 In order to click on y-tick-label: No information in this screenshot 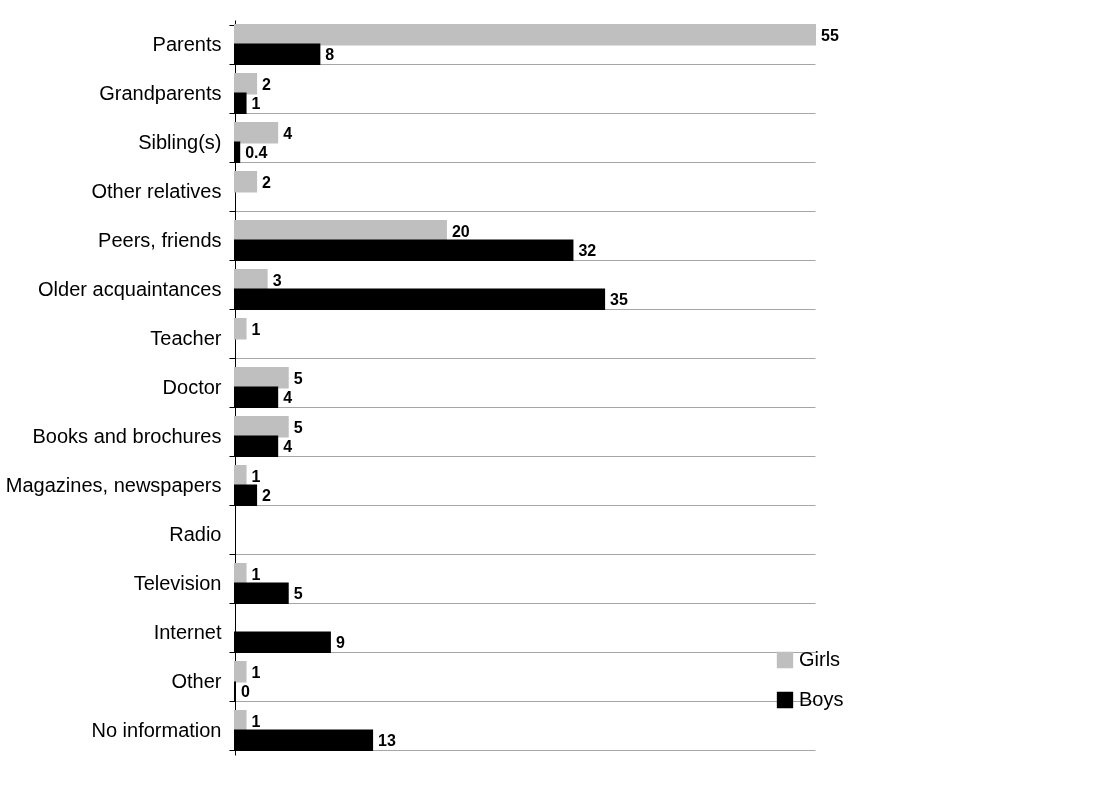, I will do `click(156, 730)`.